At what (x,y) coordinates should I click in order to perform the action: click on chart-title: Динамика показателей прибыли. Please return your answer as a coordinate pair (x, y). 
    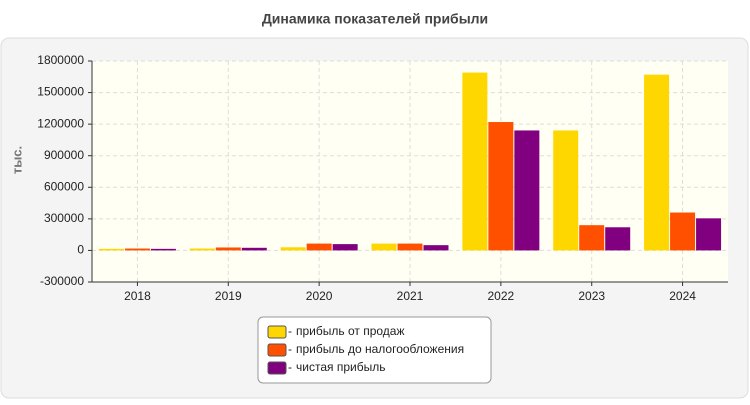
    Looking at the image, I should click on (375, 19).